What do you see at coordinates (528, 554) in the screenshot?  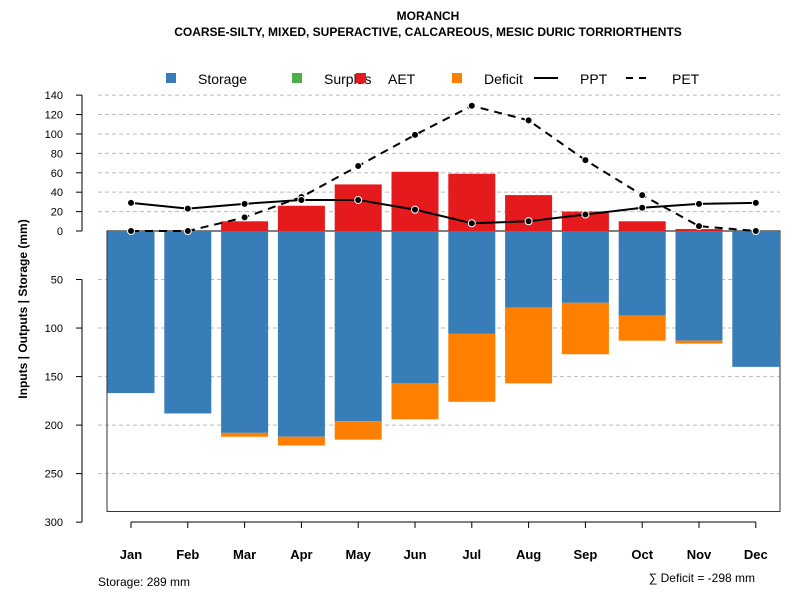 I see `x-tick-label: Aug` at bounding box center [528, 554].